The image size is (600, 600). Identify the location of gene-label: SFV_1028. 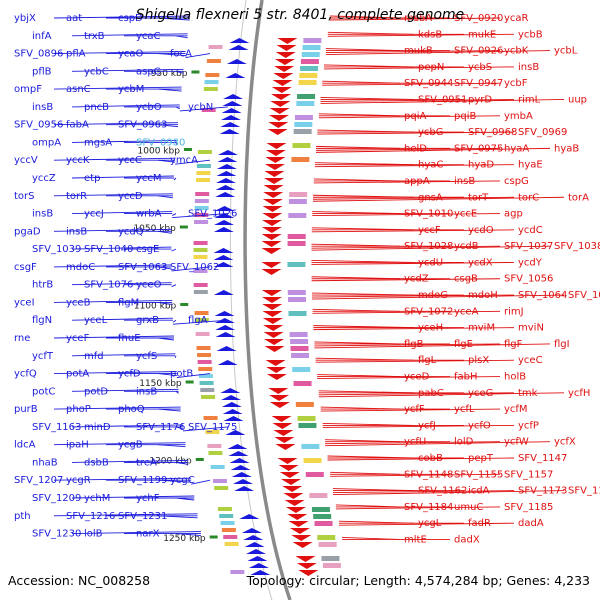
(428, 246).